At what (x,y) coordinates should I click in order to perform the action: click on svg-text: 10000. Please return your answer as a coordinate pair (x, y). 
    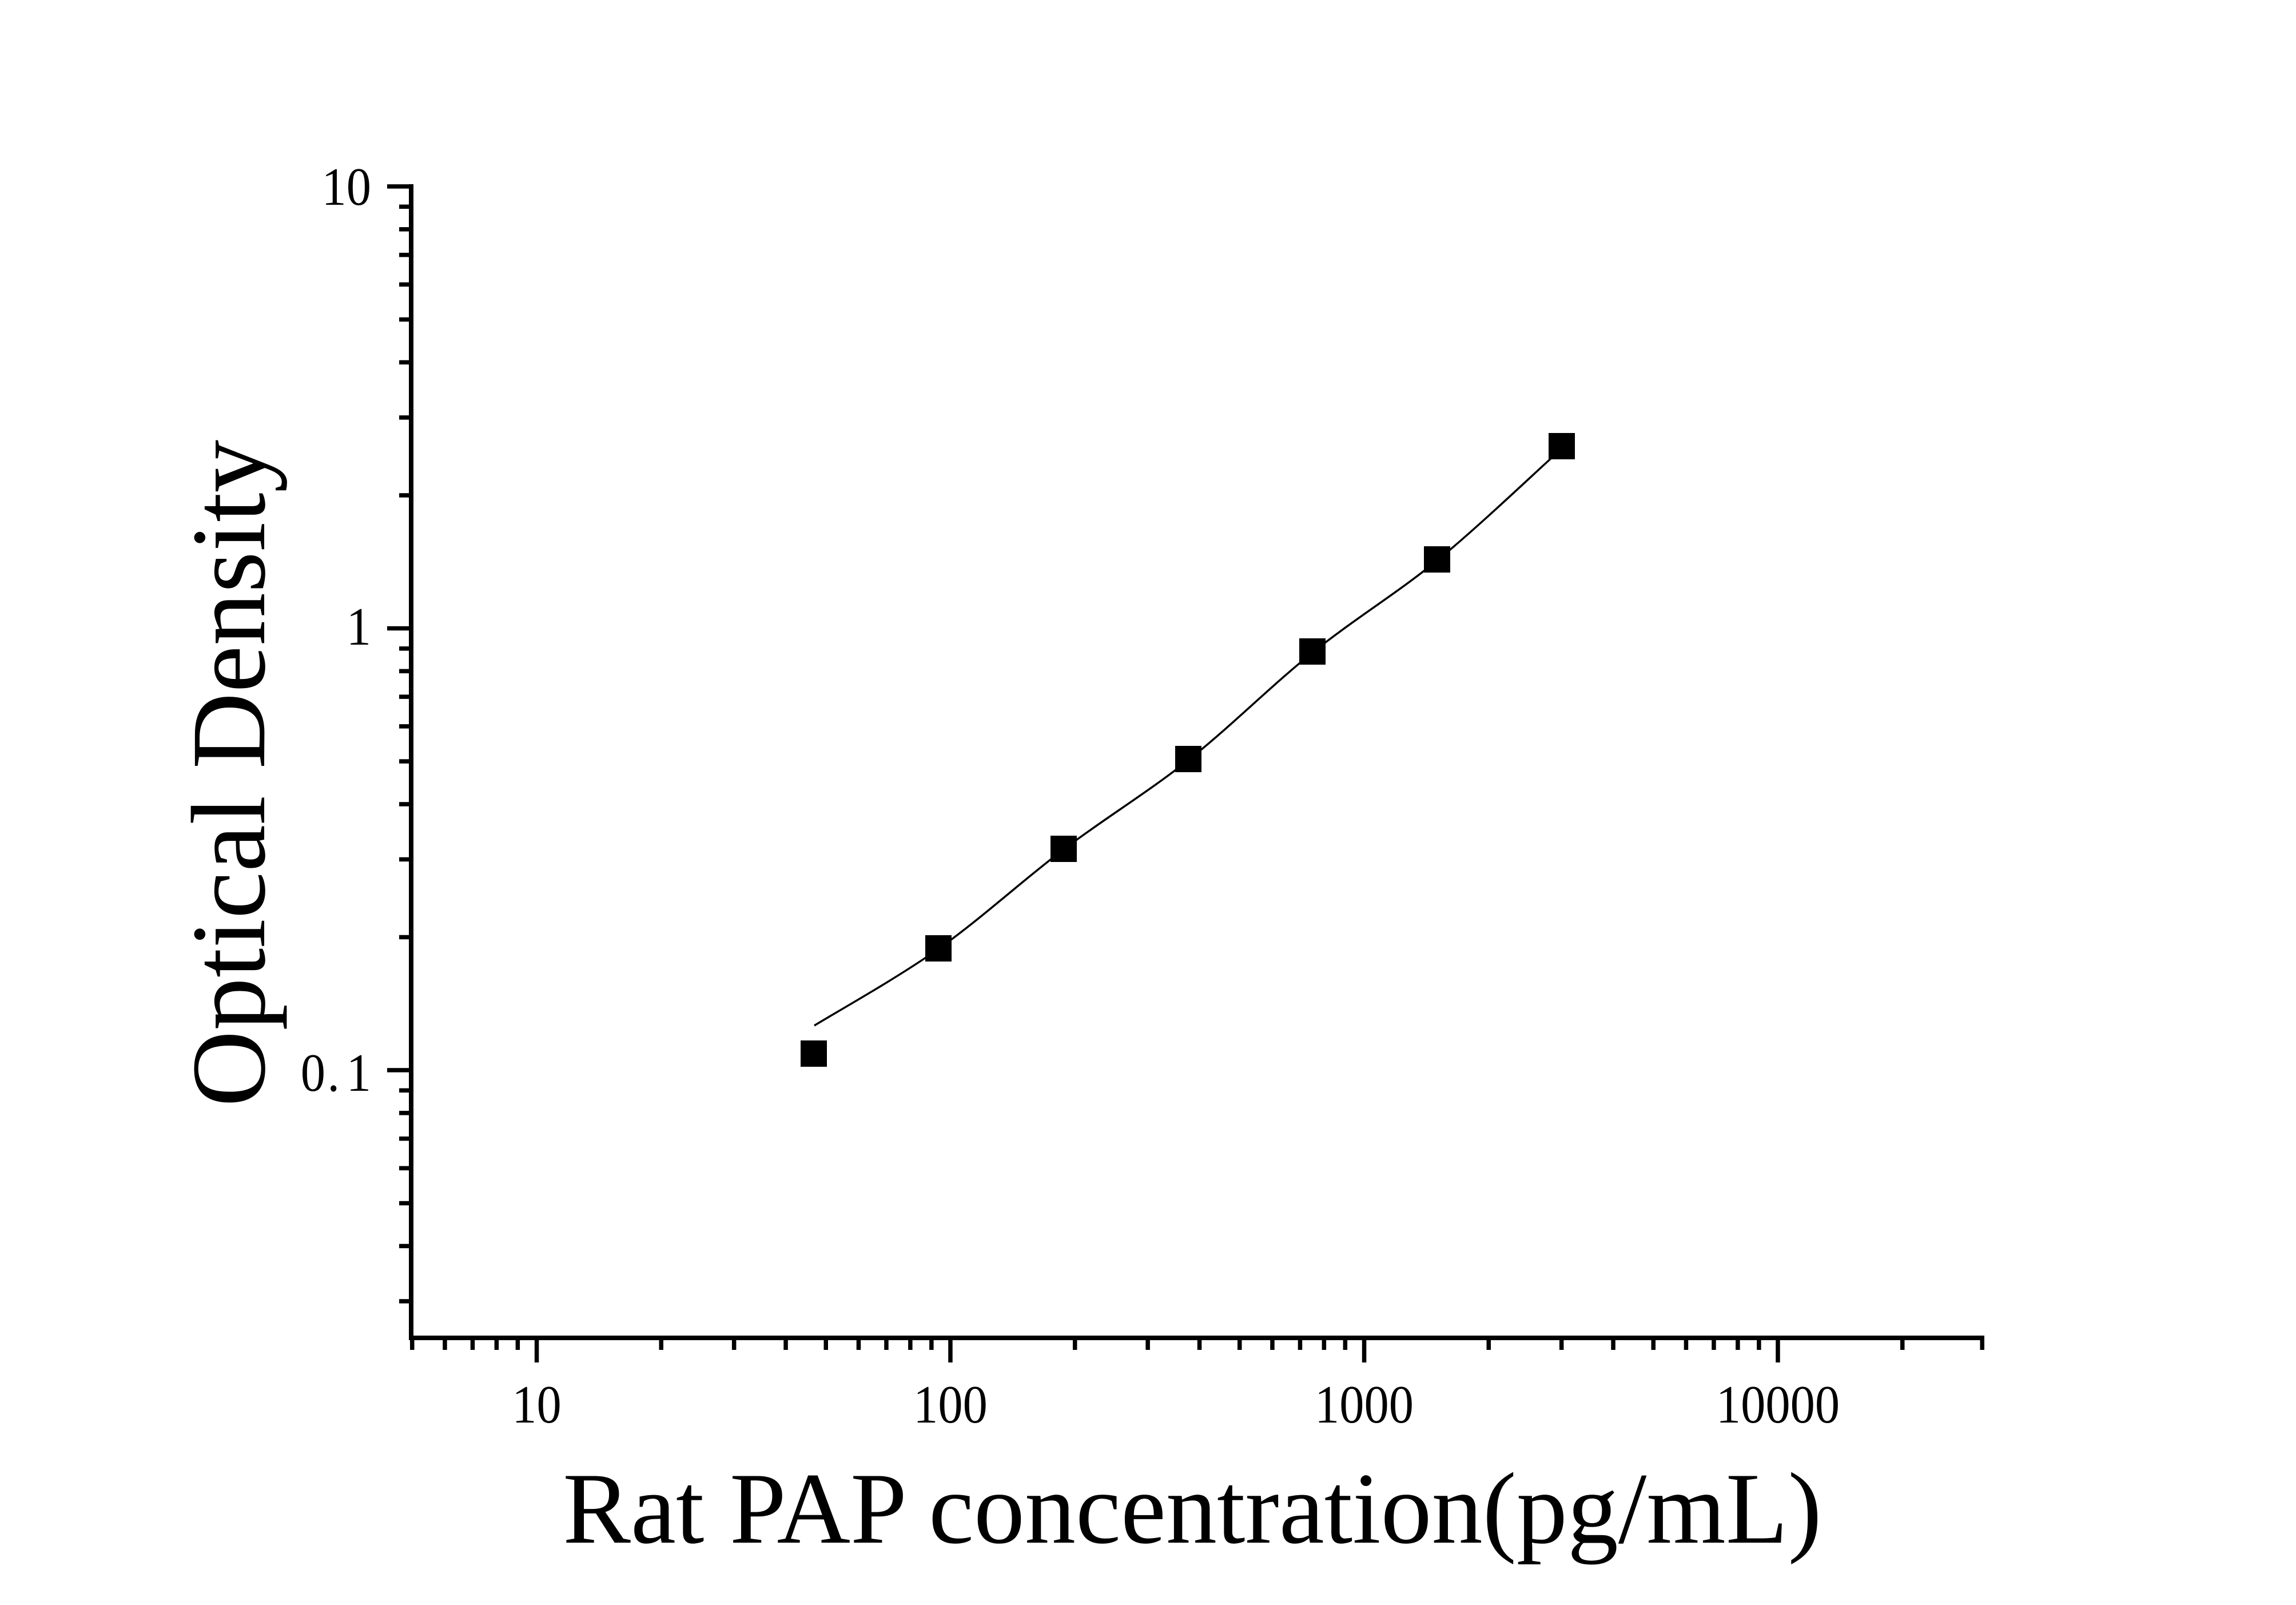
    Looking at the image, I should click on (1778, 1405).